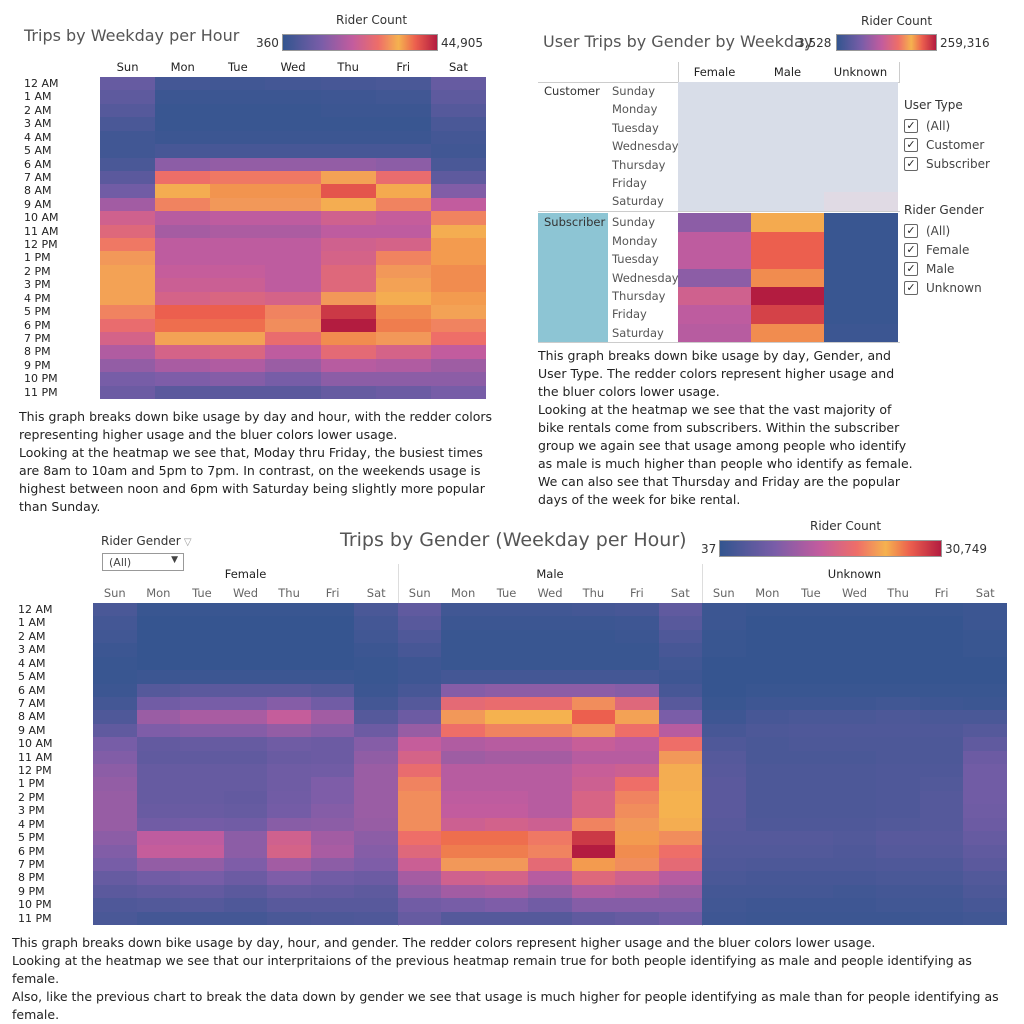 Image resolution: width=1024 pixels, height=1024 pixels. Describe the element at coordinates (897, 21) in the screenshot. I see `chart2-legend-title: Rider Count` at that location.